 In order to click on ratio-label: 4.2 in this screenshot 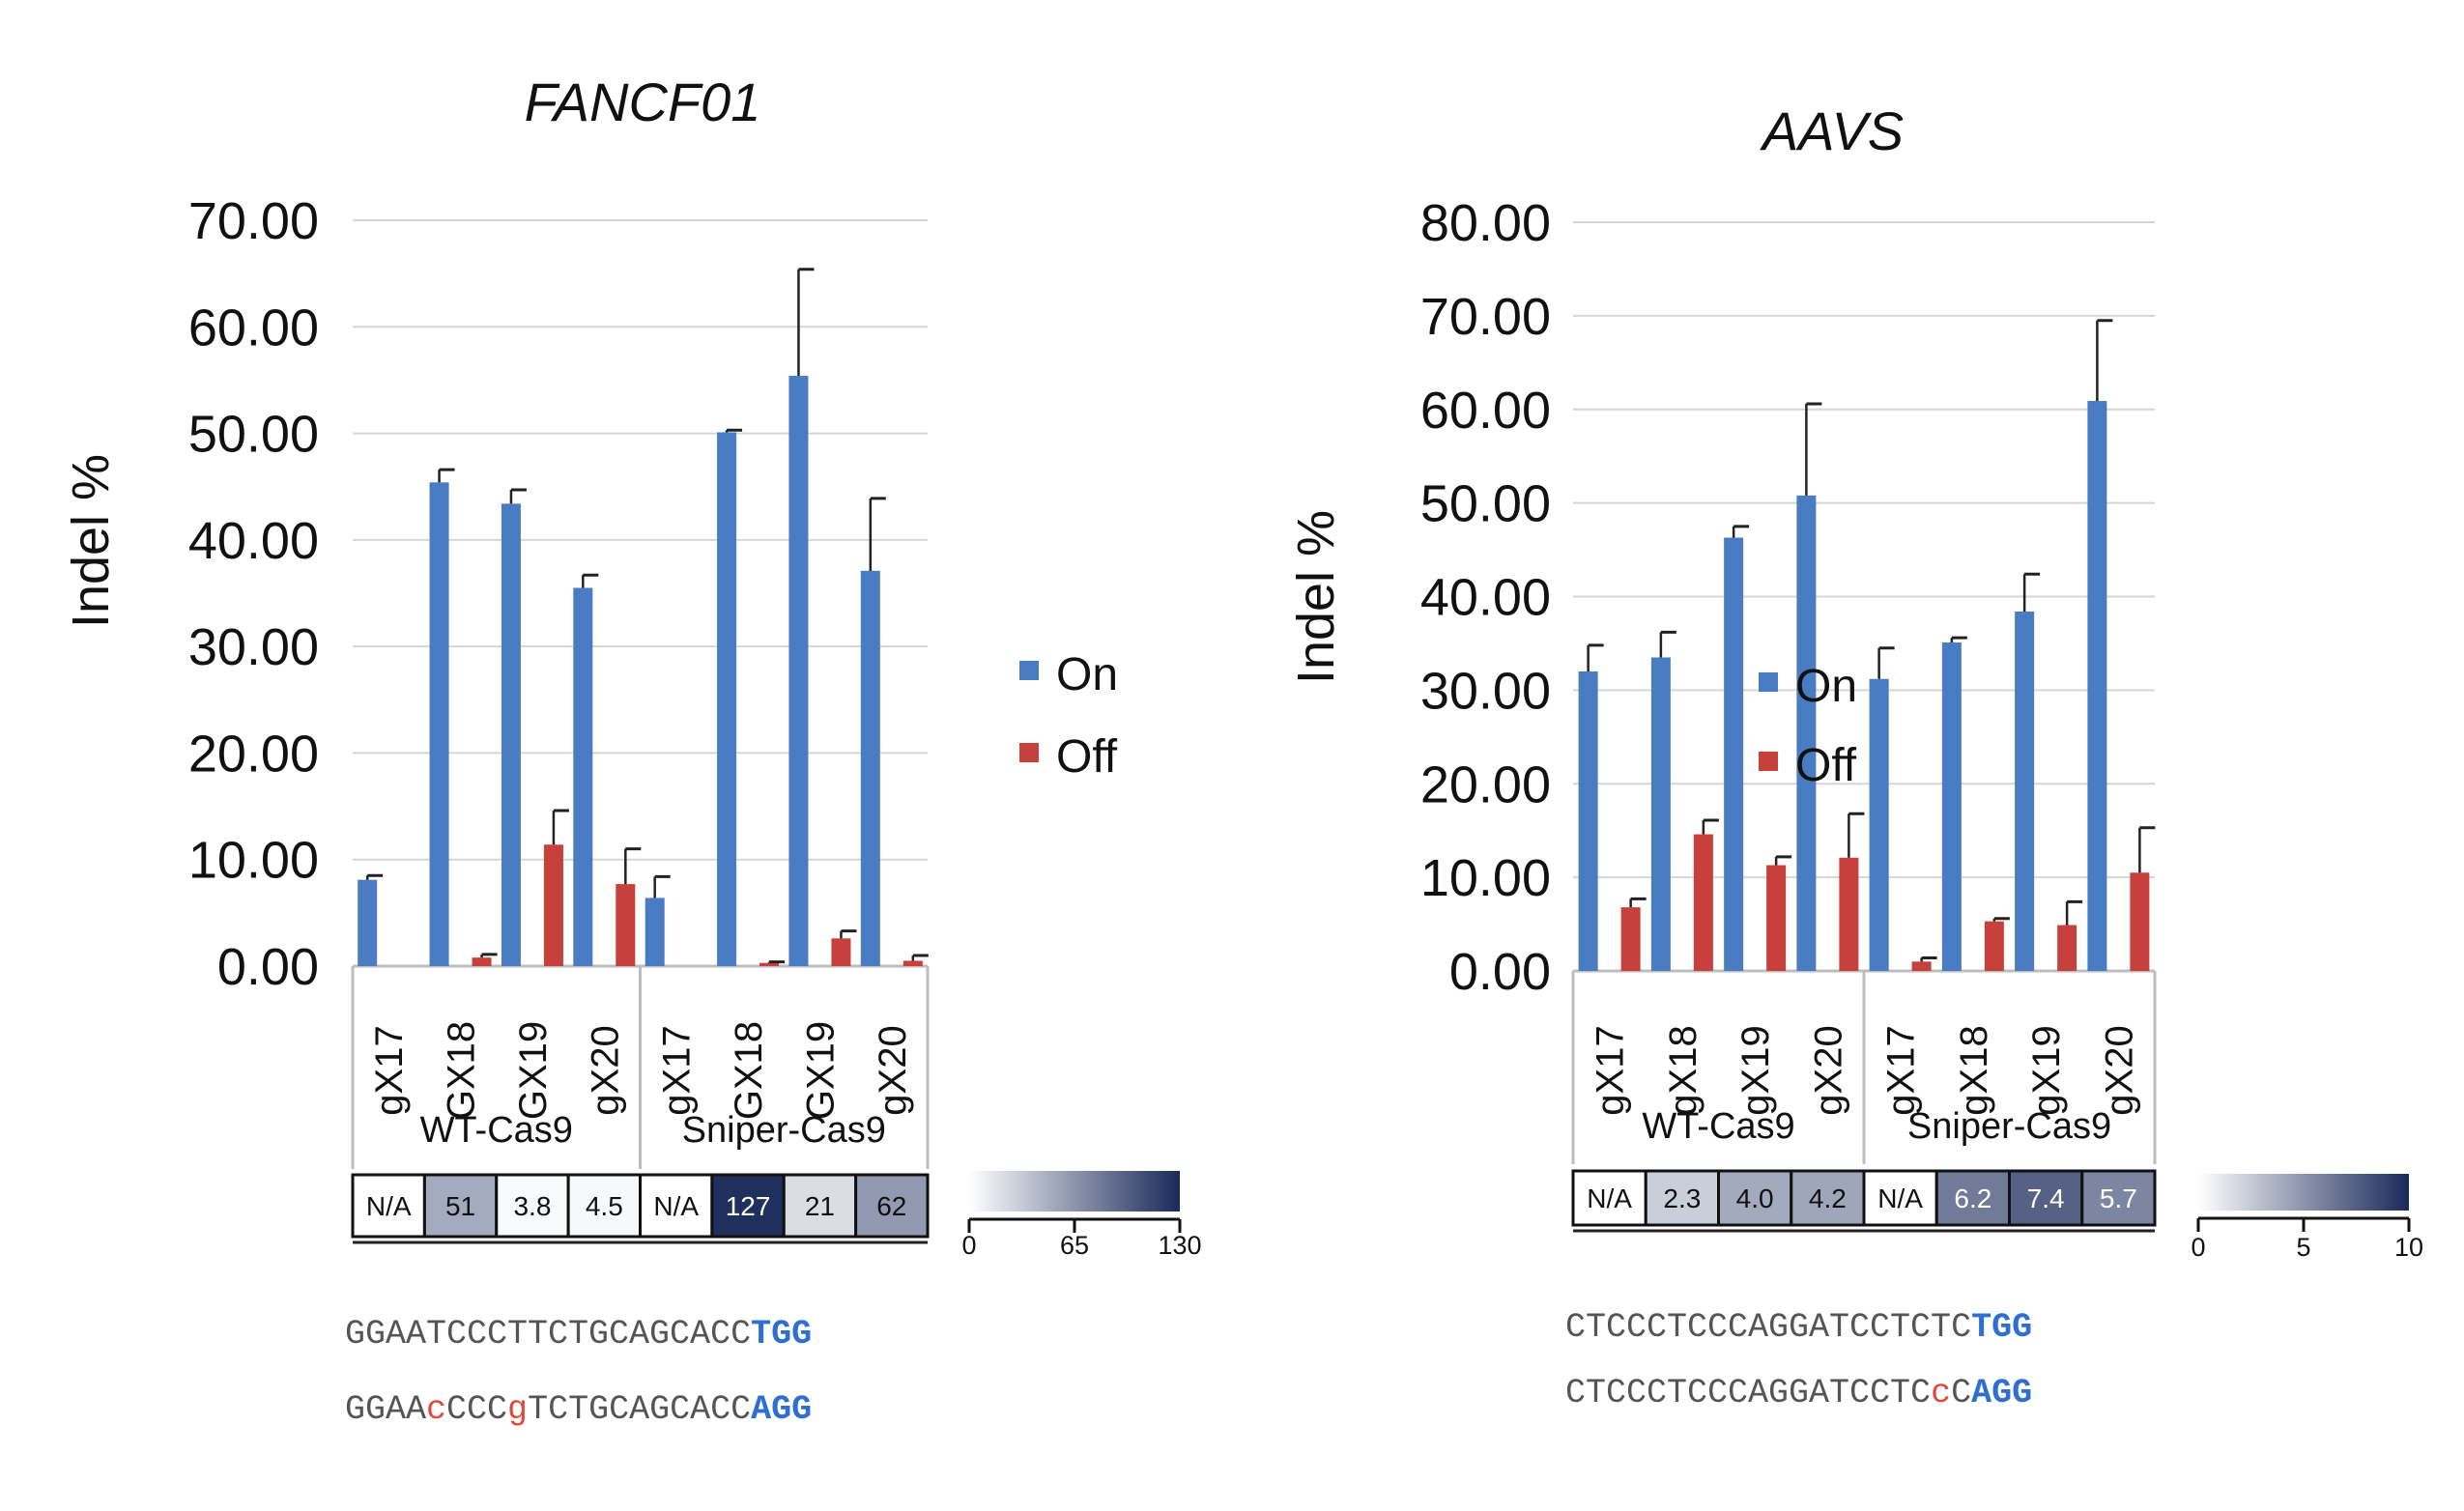, I will do `click(1828, 1198)`.